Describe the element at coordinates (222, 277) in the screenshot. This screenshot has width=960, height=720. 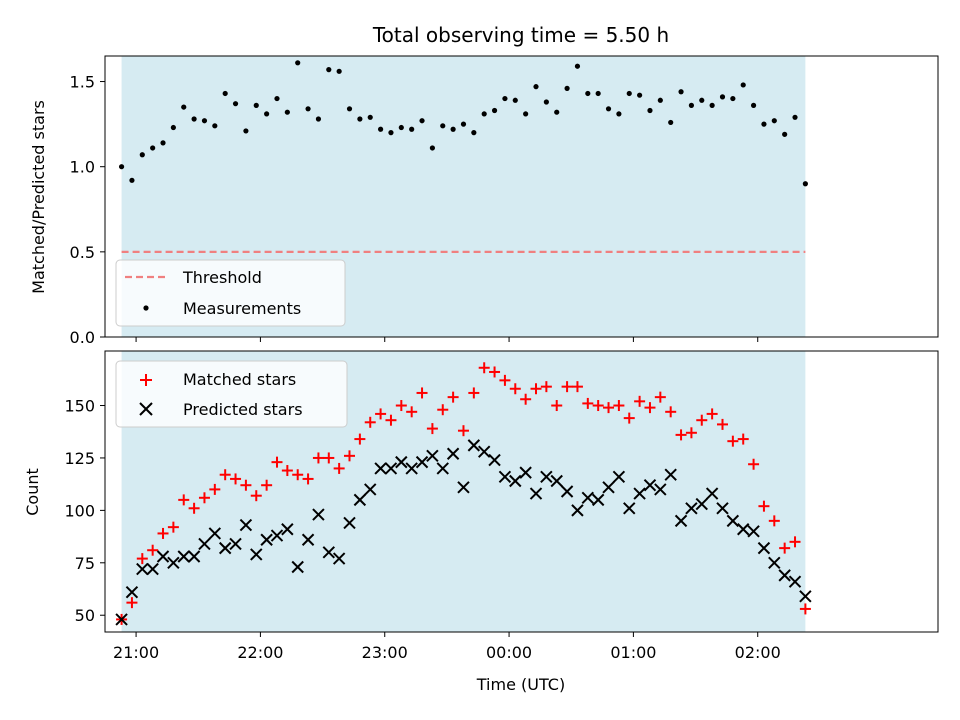
I see `threshold-legend-label: Threshold` at that location.